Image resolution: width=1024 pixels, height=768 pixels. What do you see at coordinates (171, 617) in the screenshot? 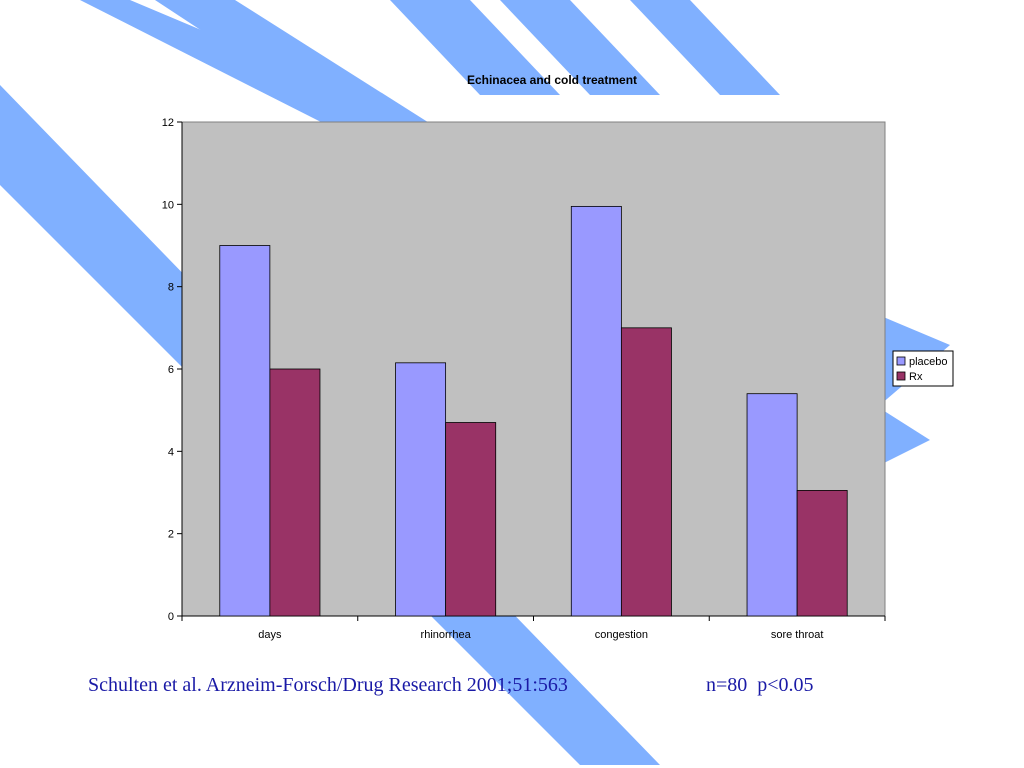
I see `y-tick-label: 0` at bounding box center [171, 617].